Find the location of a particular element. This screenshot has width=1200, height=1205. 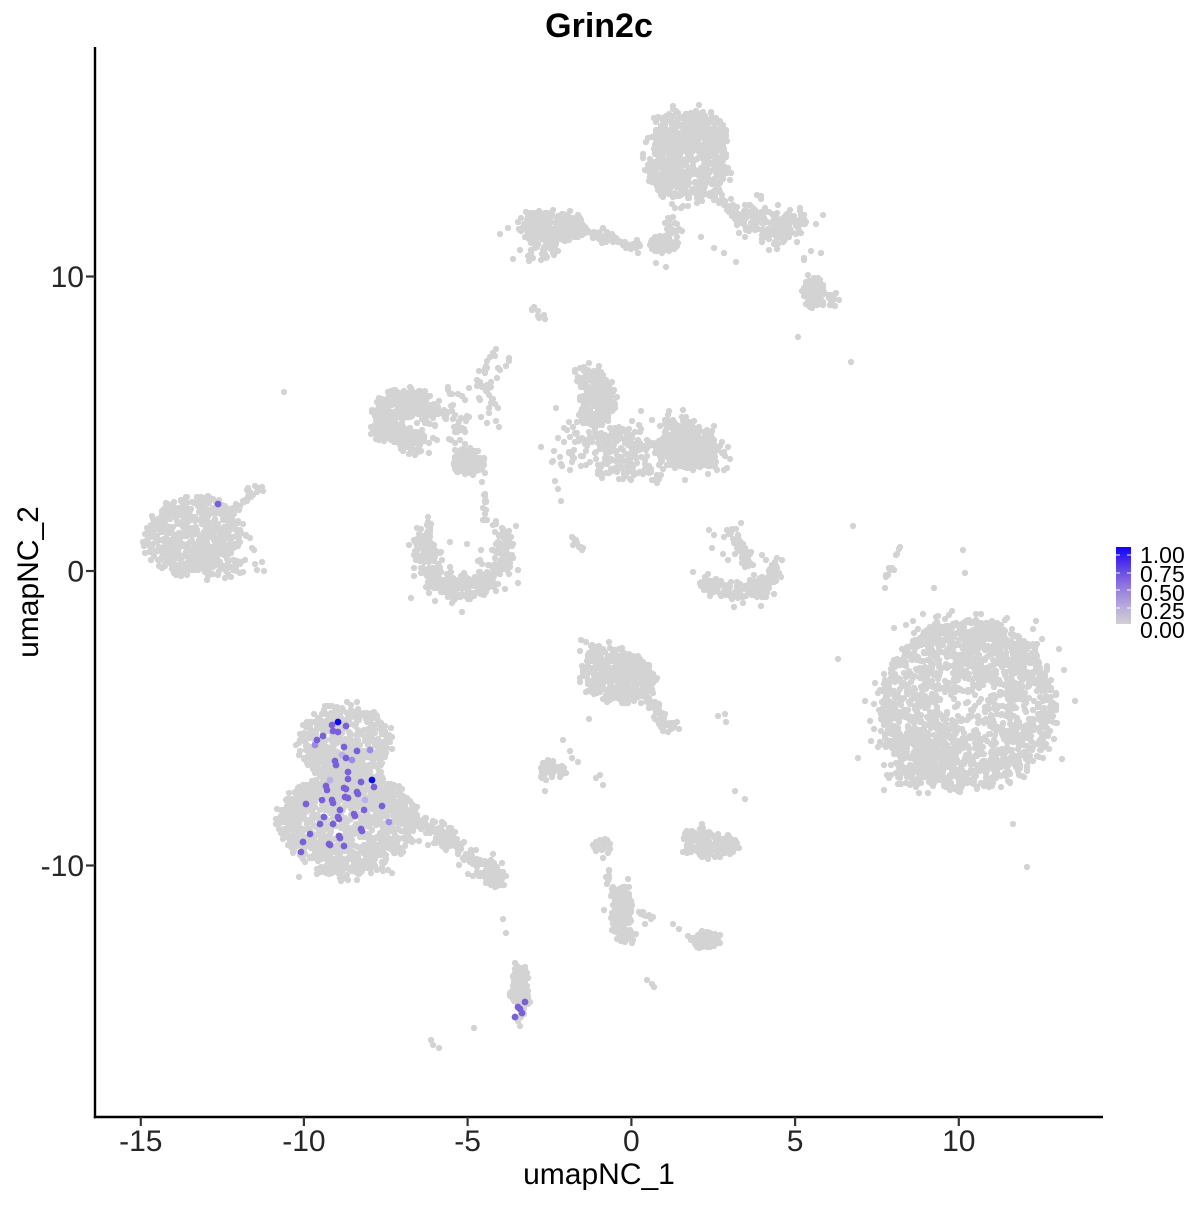

svg-text: -5 is located at coordinates (467, 1141).